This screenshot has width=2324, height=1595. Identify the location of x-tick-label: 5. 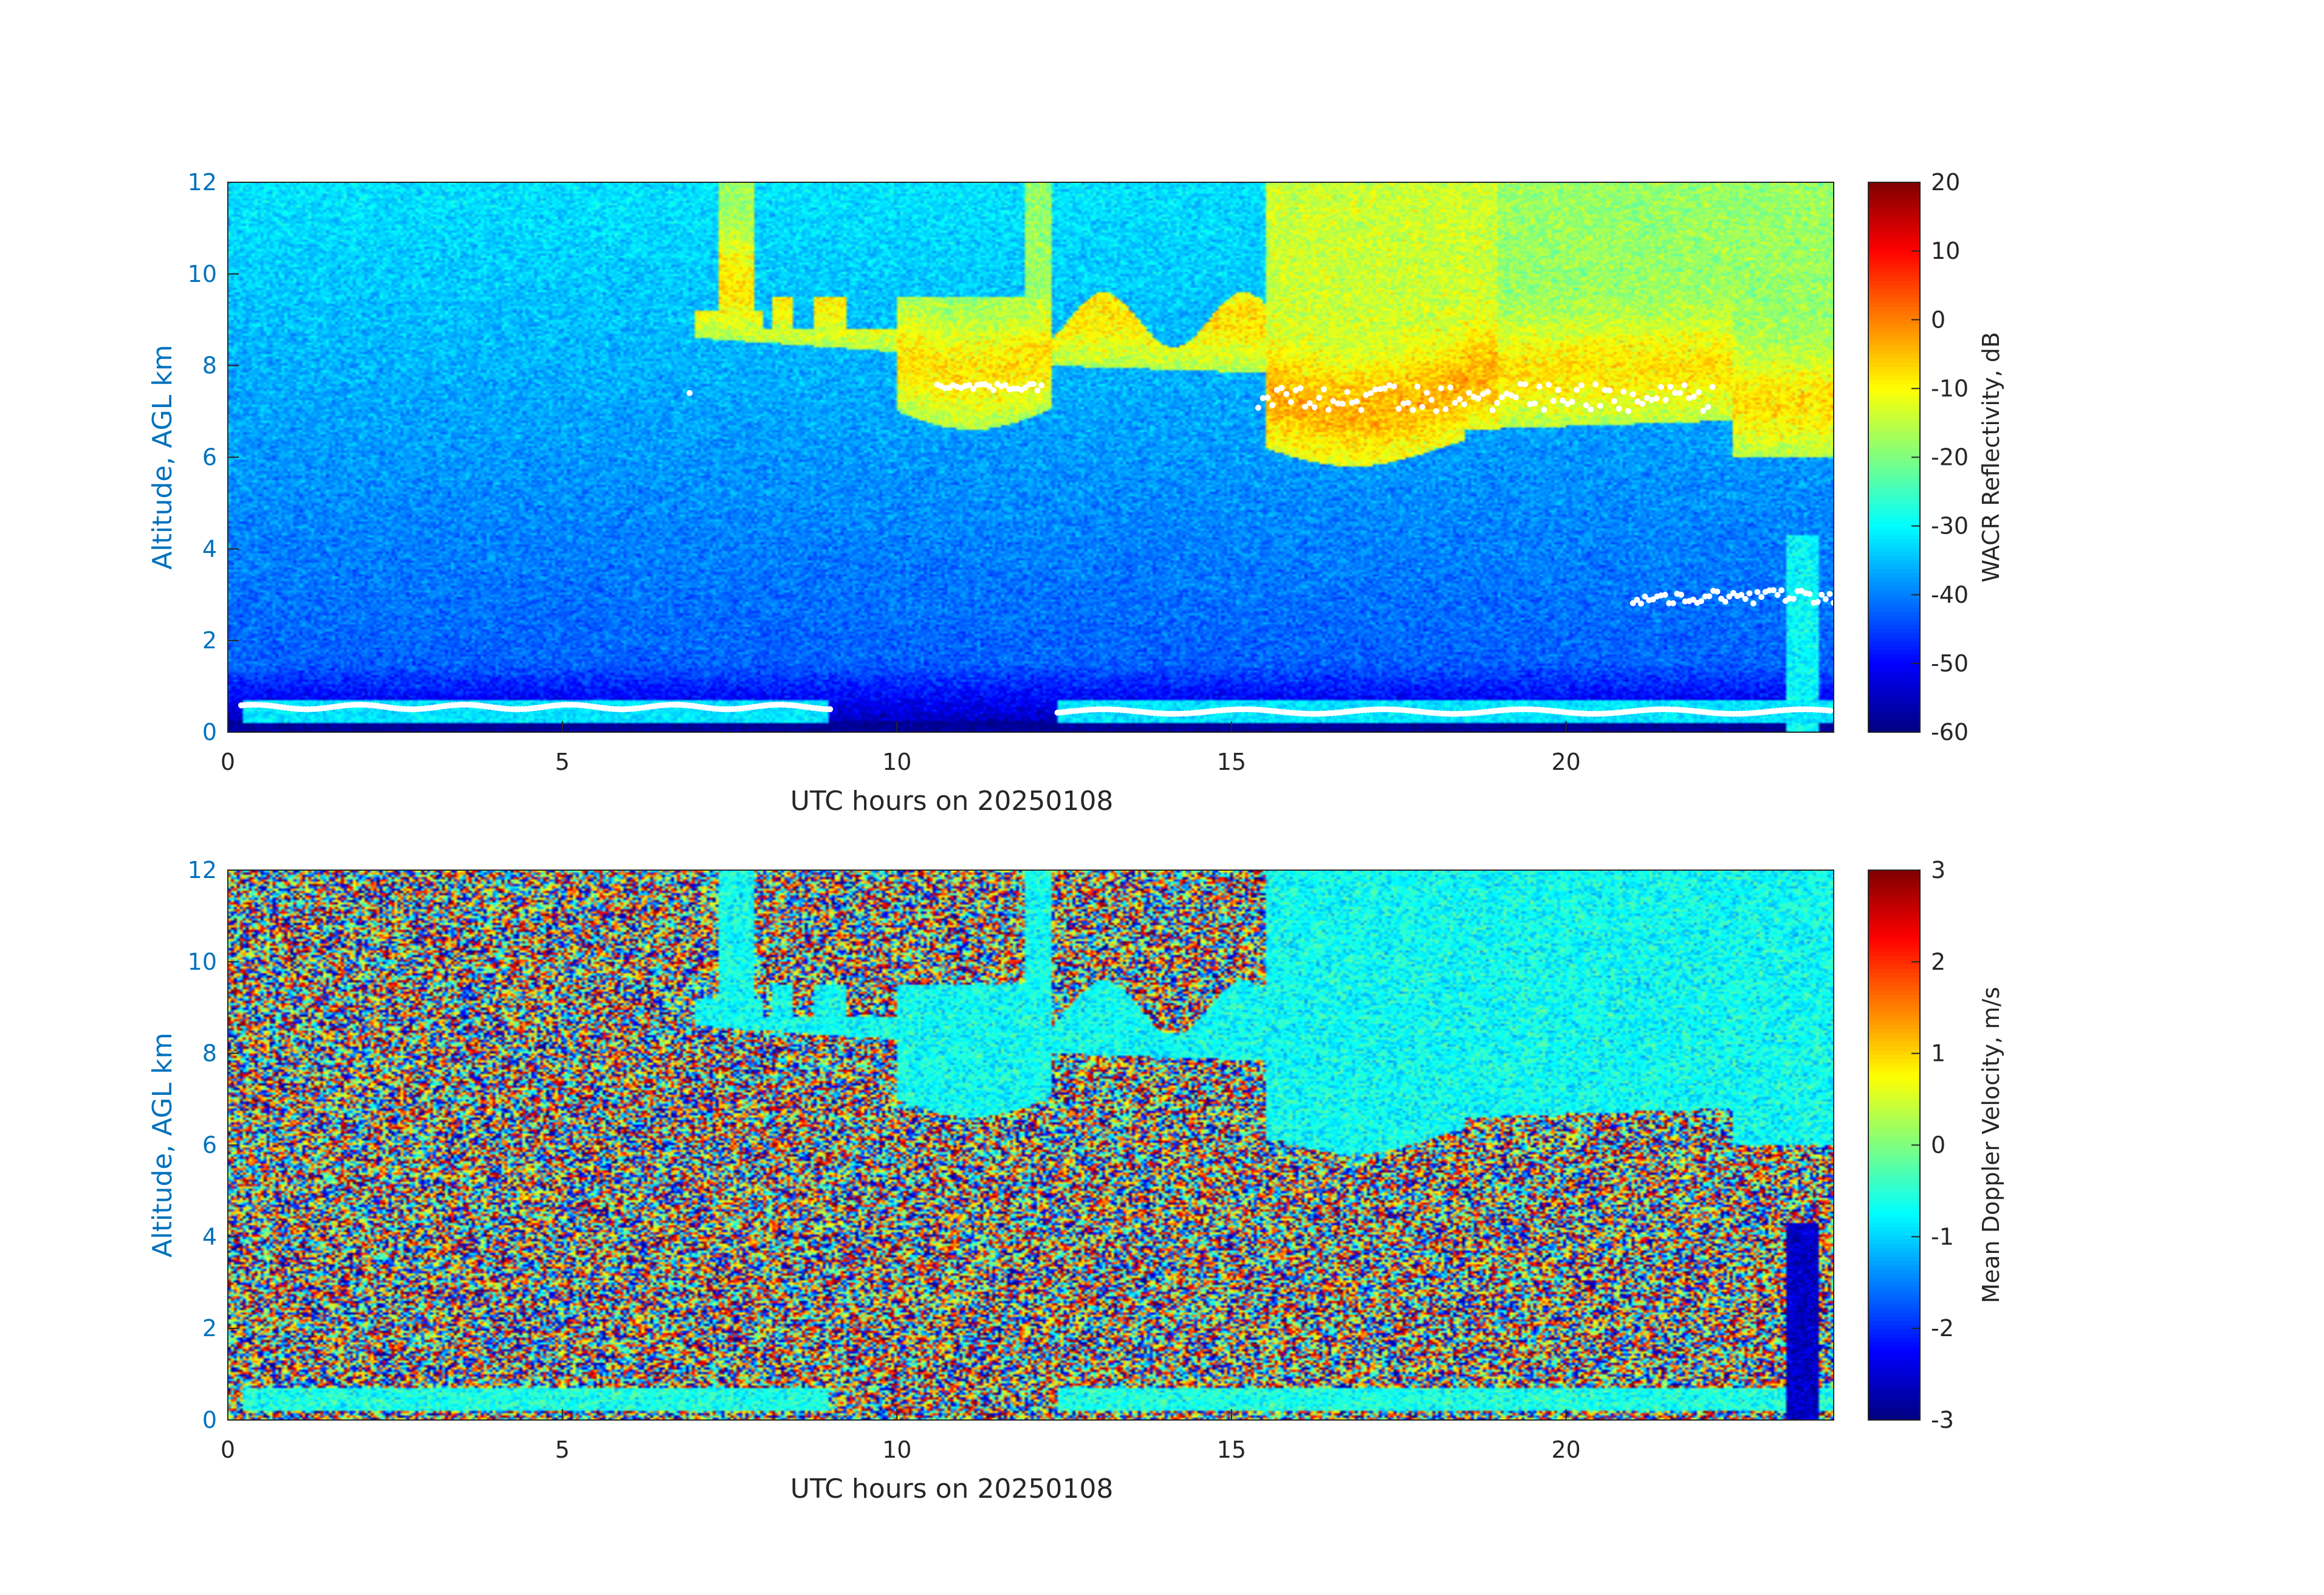
(562, 762).